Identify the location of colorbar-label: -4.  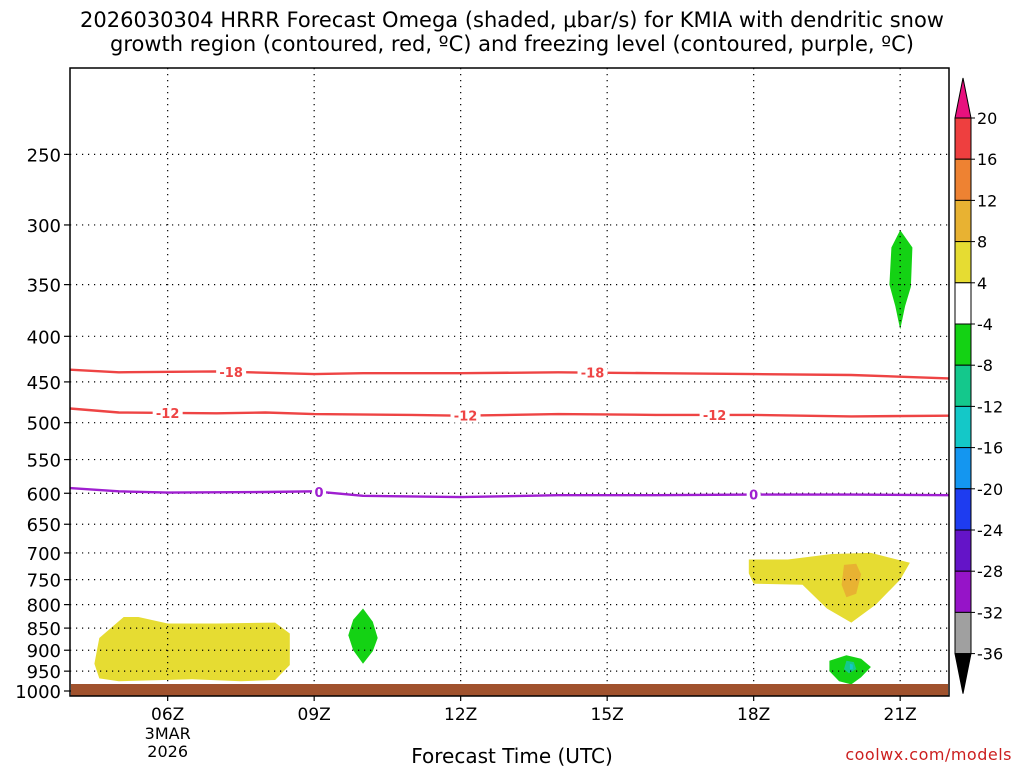
(985, 324).